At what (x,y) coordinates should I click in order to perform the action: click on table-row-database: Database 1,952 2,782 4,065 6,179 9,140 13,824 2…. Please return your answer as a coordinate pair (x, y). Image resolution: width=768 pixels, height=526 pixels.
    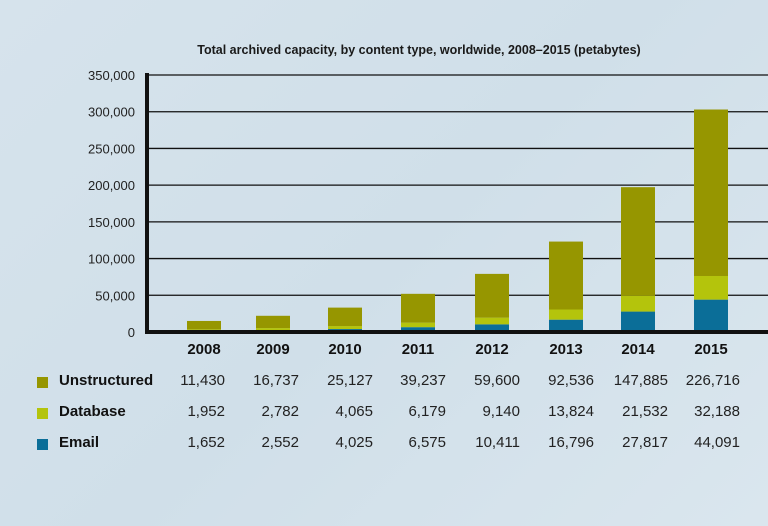
    Looking at the image, I should click on (384, 413).